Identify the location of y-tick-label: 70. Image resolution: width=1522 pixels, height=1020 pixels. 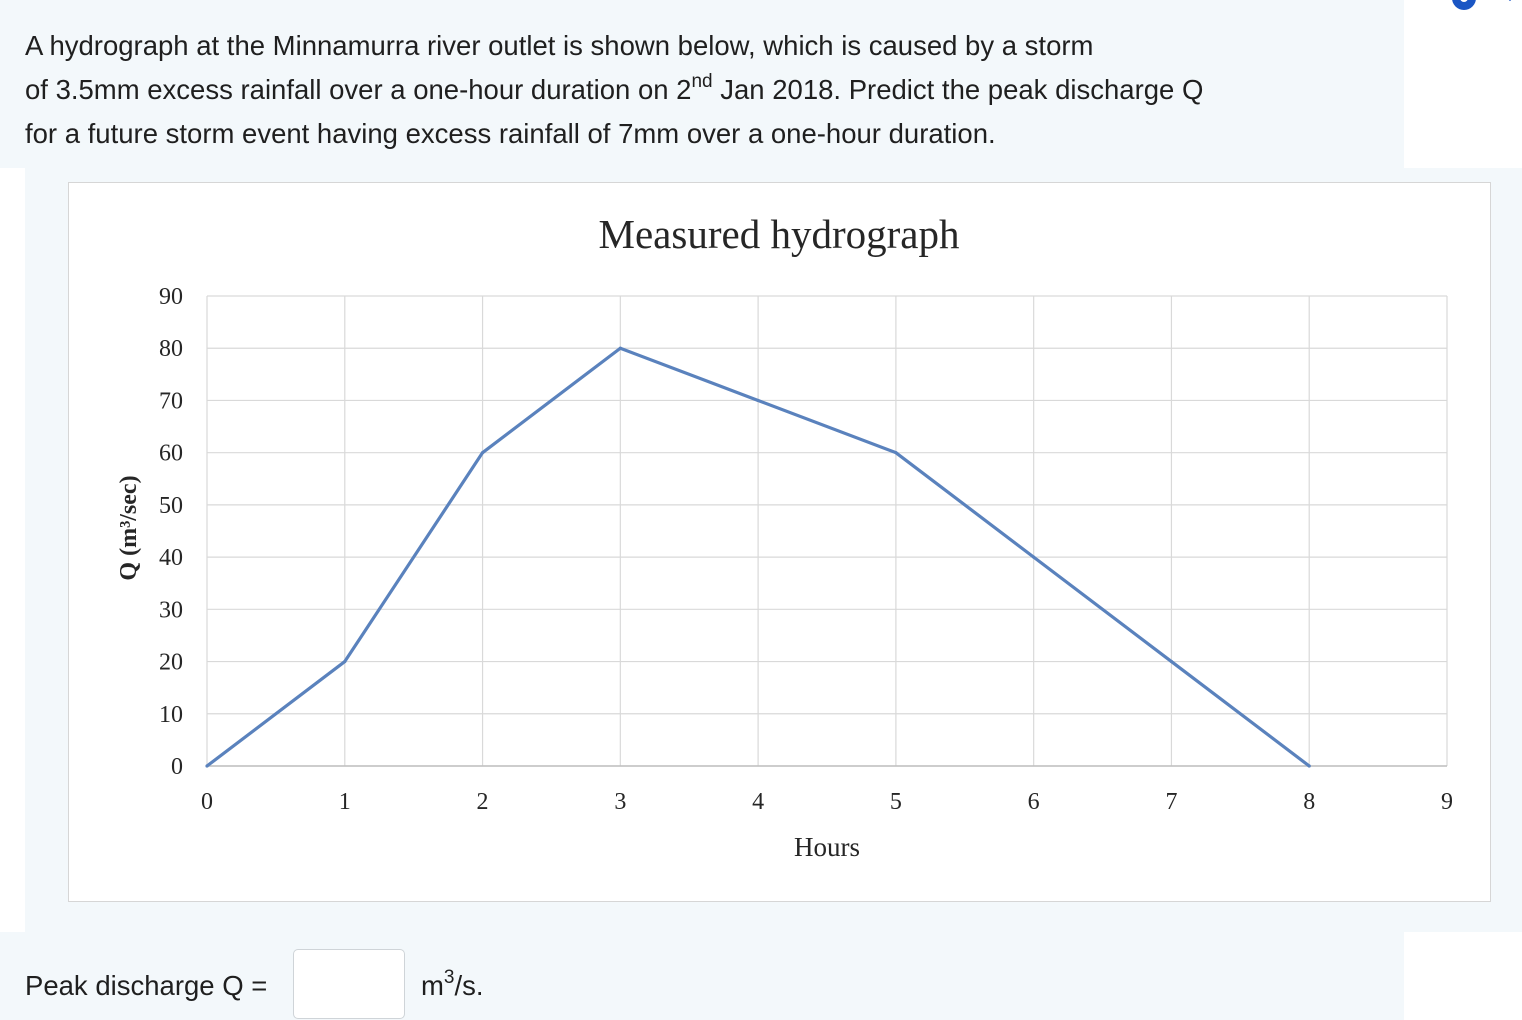
(171, 401).